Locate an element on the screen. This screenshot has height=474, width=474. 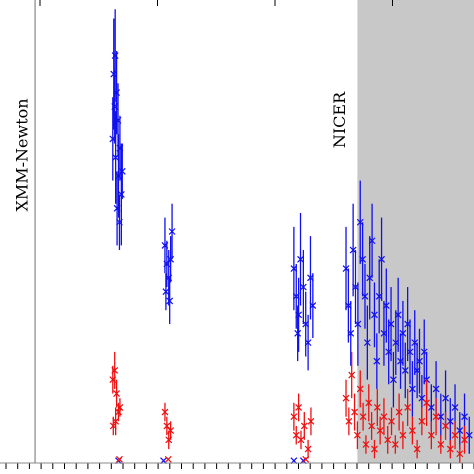
annotation-nicer: NICER is located at coordinates (339, 119).